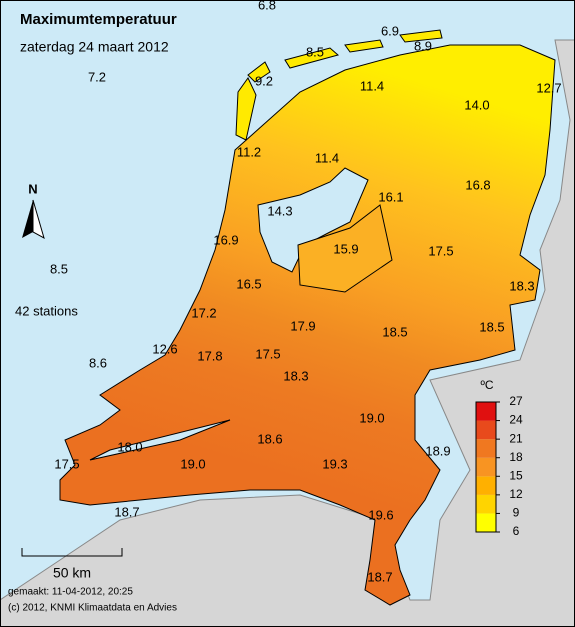 The height and width of the screenshot is (627, 575). I want to click on legend-tick-label: 24, so click(516, 420).